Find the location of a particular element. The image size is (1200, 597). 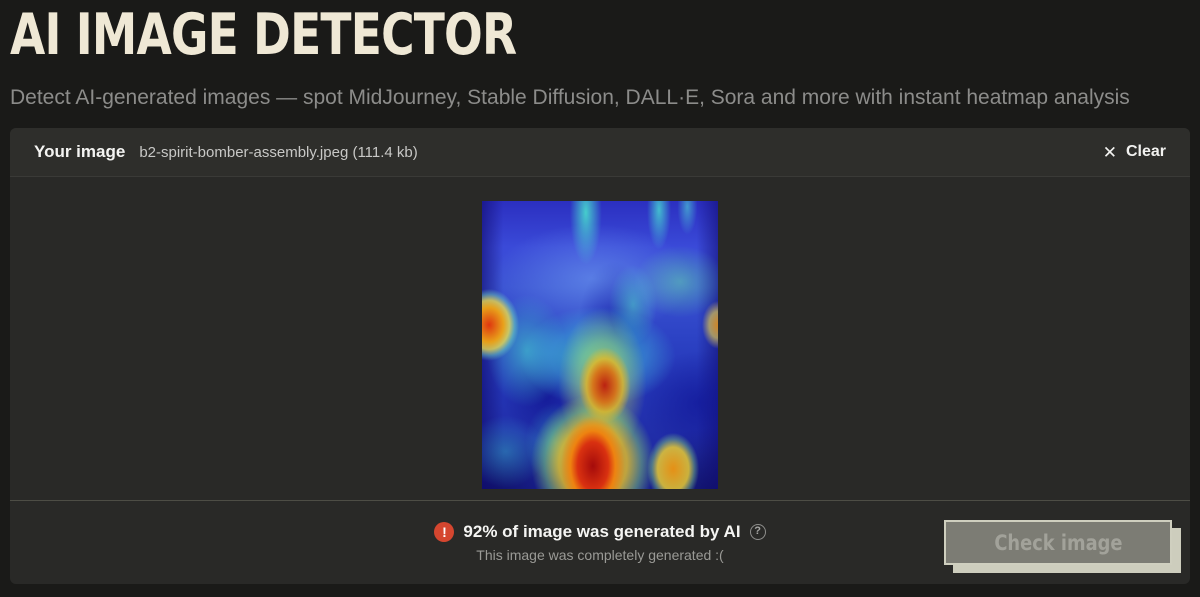

result-headline: 92% of image was generated by AI is located at coordinates (602, 531).